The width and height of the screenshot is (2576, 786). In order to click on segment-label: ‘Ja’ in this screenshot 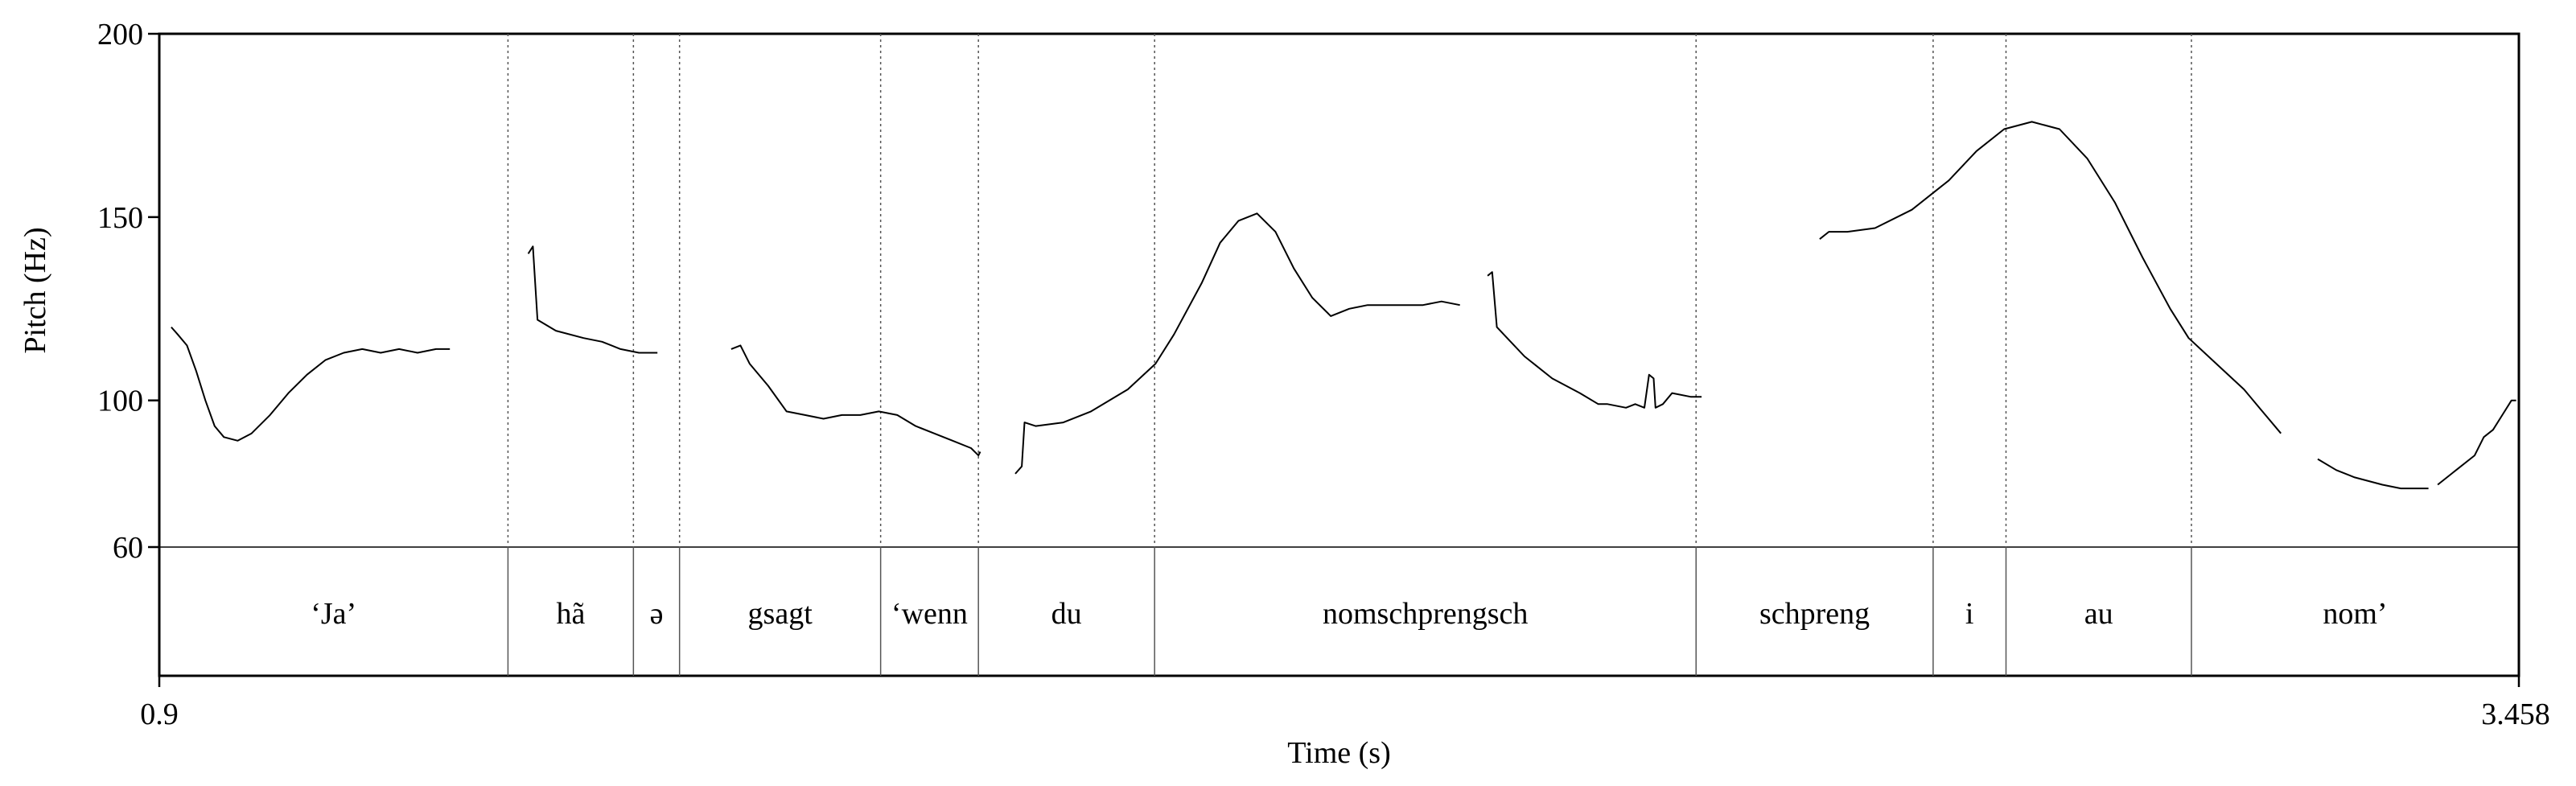, I will do `click(333, 614)`.